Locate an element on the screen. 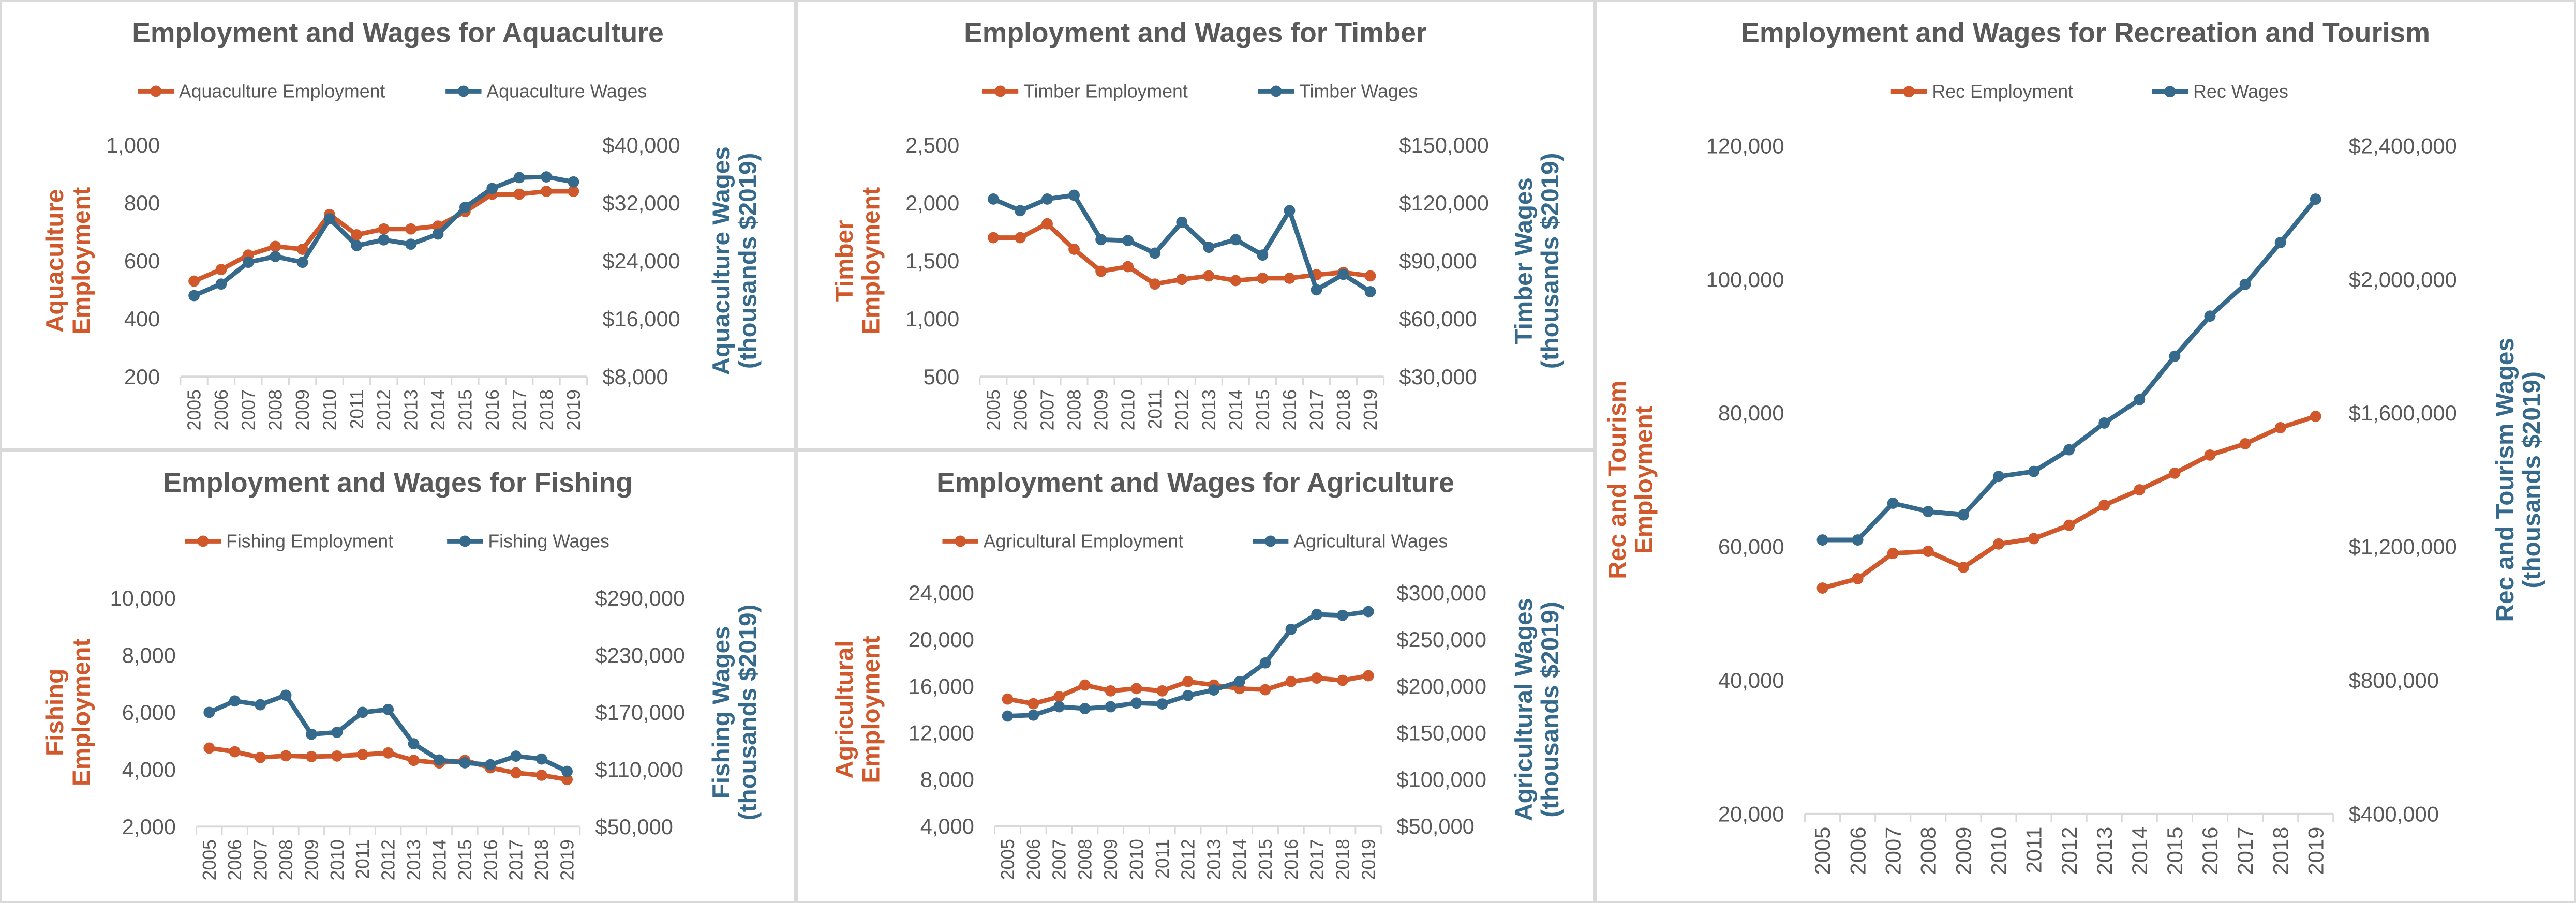 Image resolution: width=2576 pixels, height=903 pixels. legend-item: Aquaculture Wages is located at coordinates (546, 91).